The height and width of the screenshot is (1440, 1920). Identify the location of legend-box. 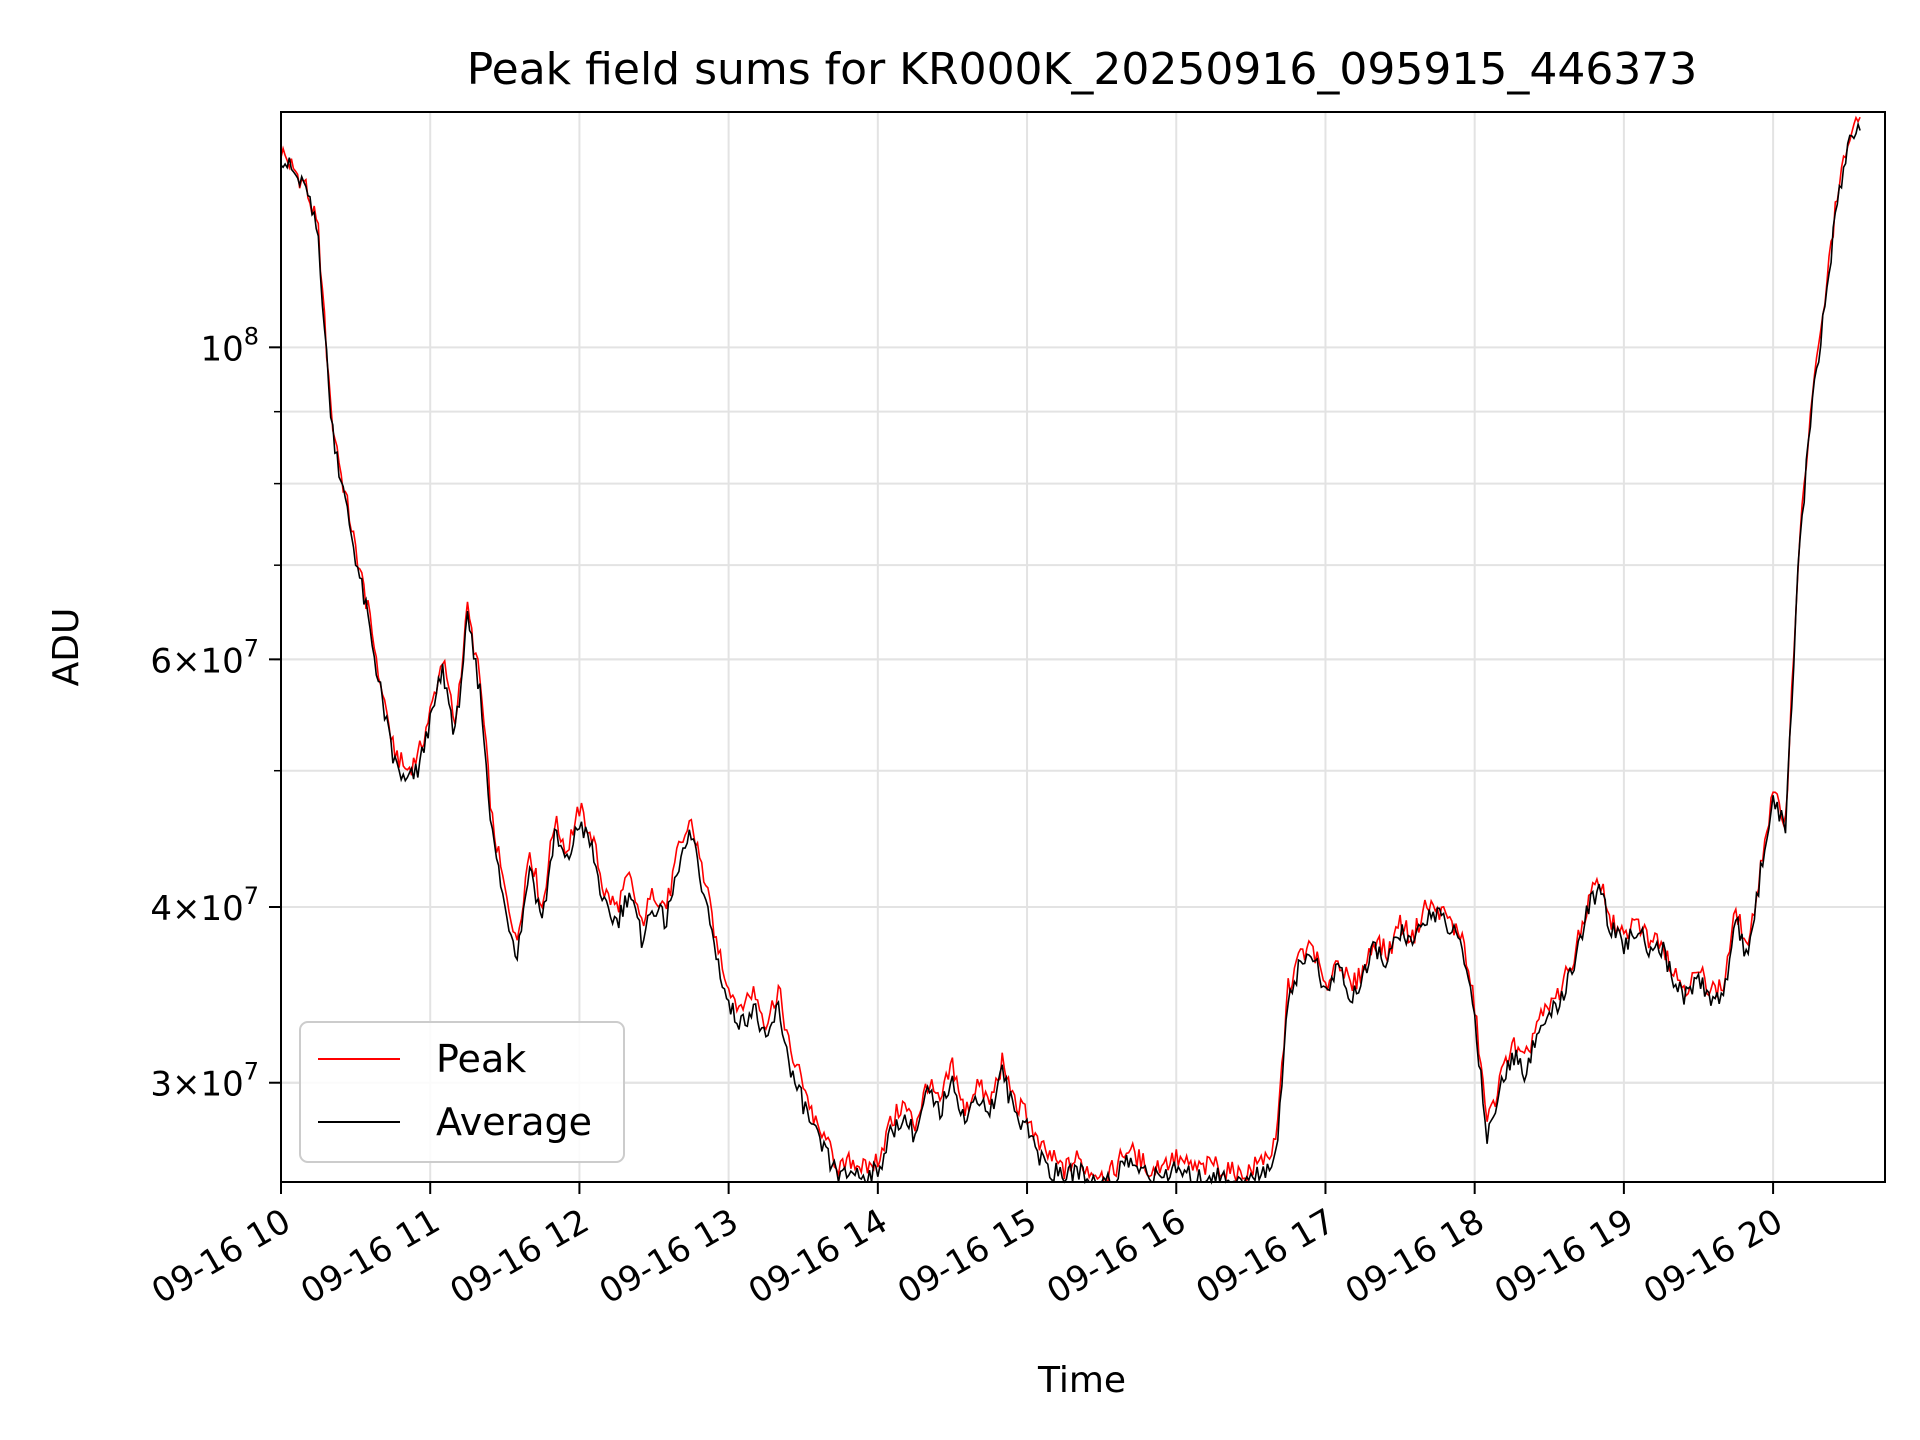
(462, 1092).